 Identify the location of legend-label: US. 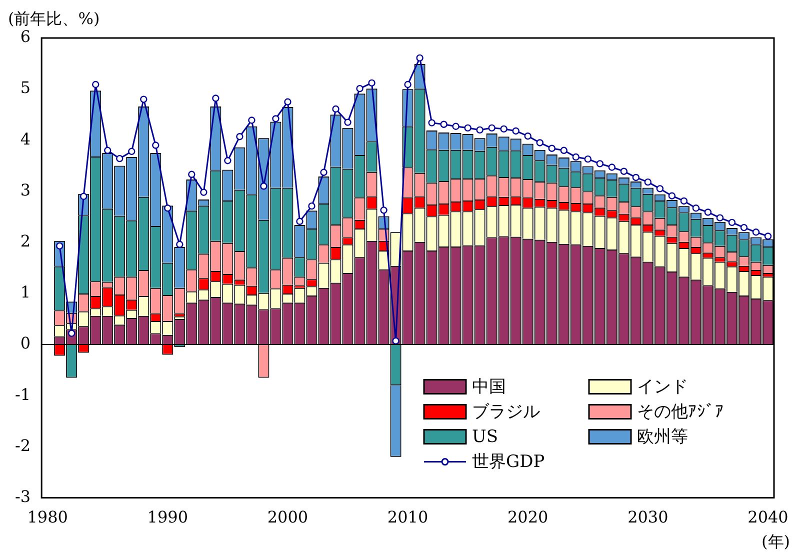
(485, 437).